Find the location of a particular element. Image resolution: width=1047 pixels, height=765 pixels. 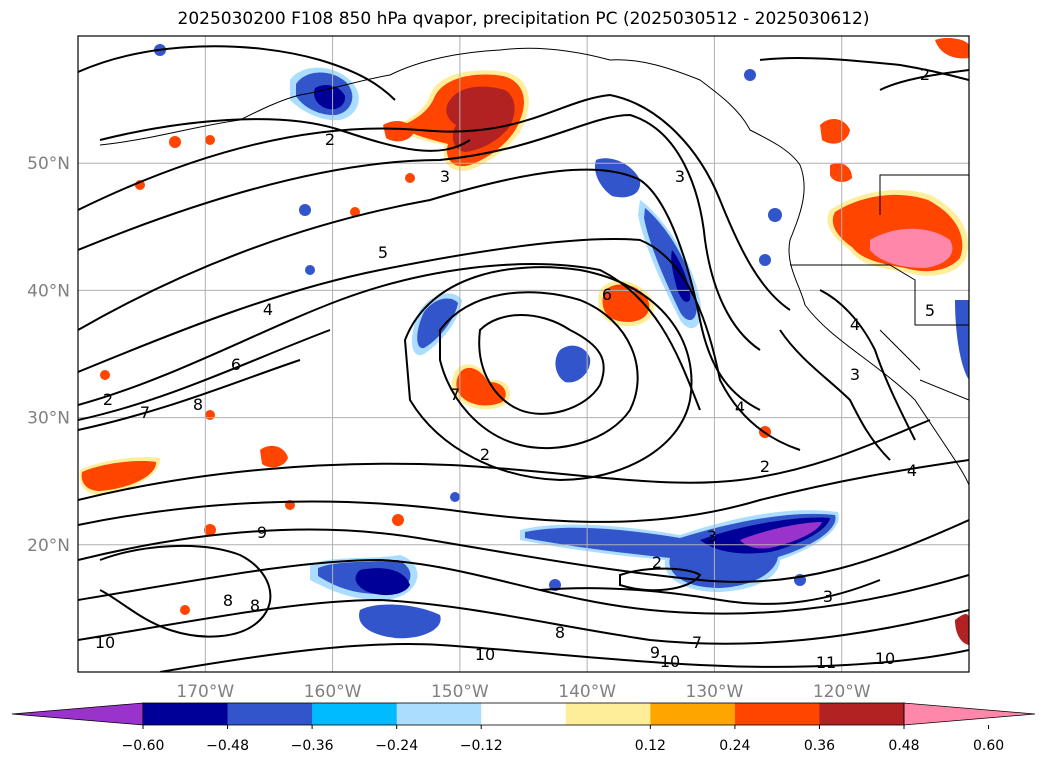

colorbar-tick-label: 0.12 is located at coordinates (650, 746).